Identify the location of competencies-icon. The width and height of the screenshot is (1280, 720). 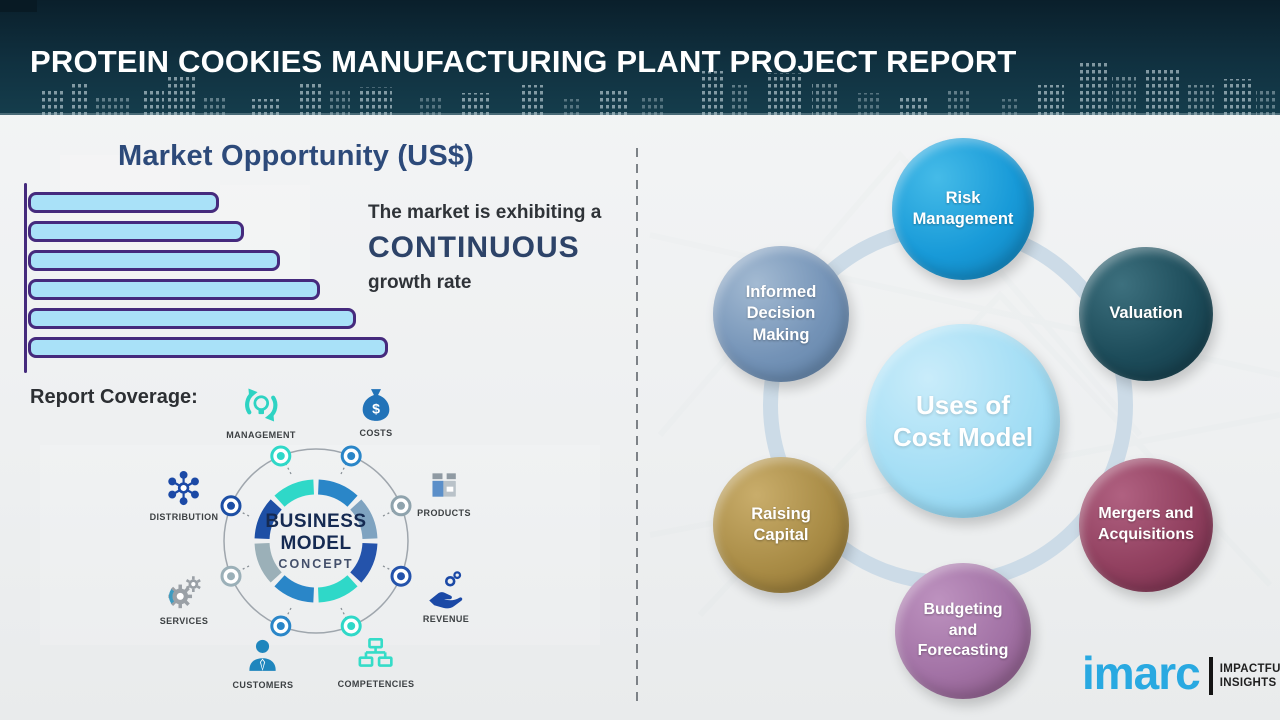
(376, 652).